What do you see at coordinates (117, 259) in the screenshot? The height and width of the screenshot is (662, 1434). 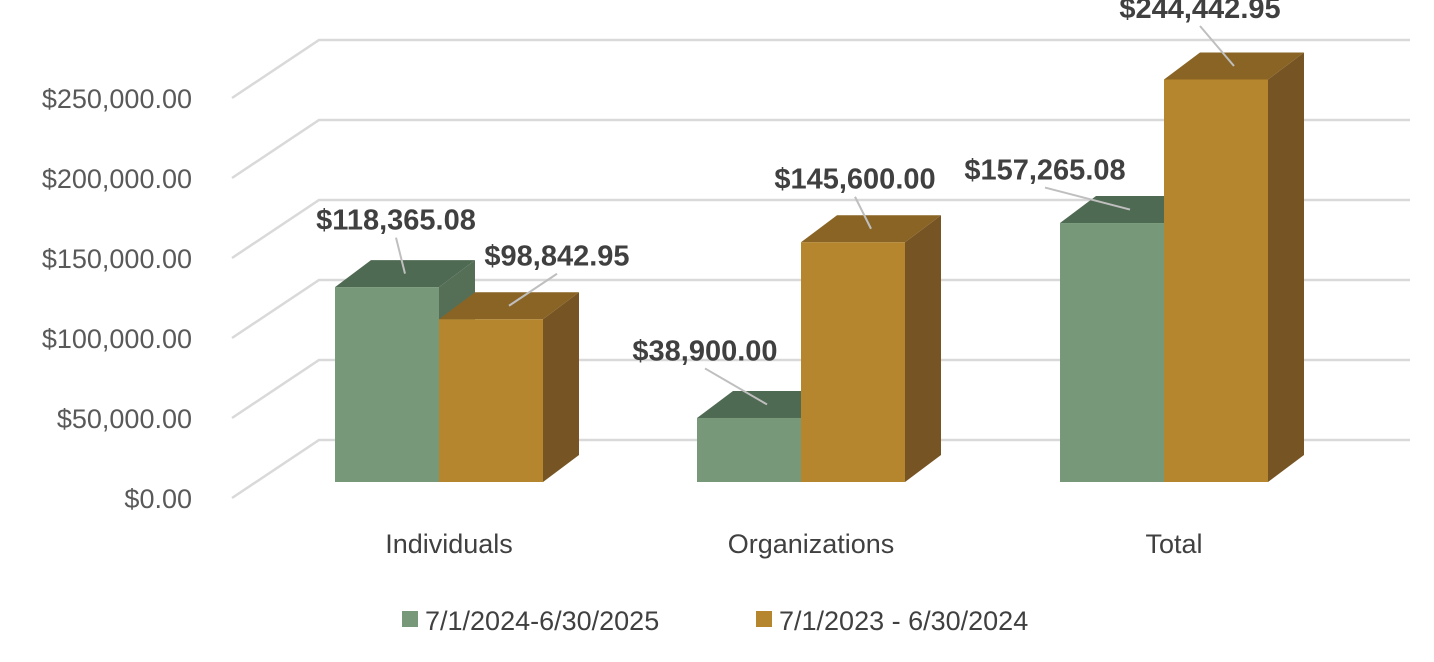 I see `y-tick-label: $150,000.00` at bounding box center [117, 259].